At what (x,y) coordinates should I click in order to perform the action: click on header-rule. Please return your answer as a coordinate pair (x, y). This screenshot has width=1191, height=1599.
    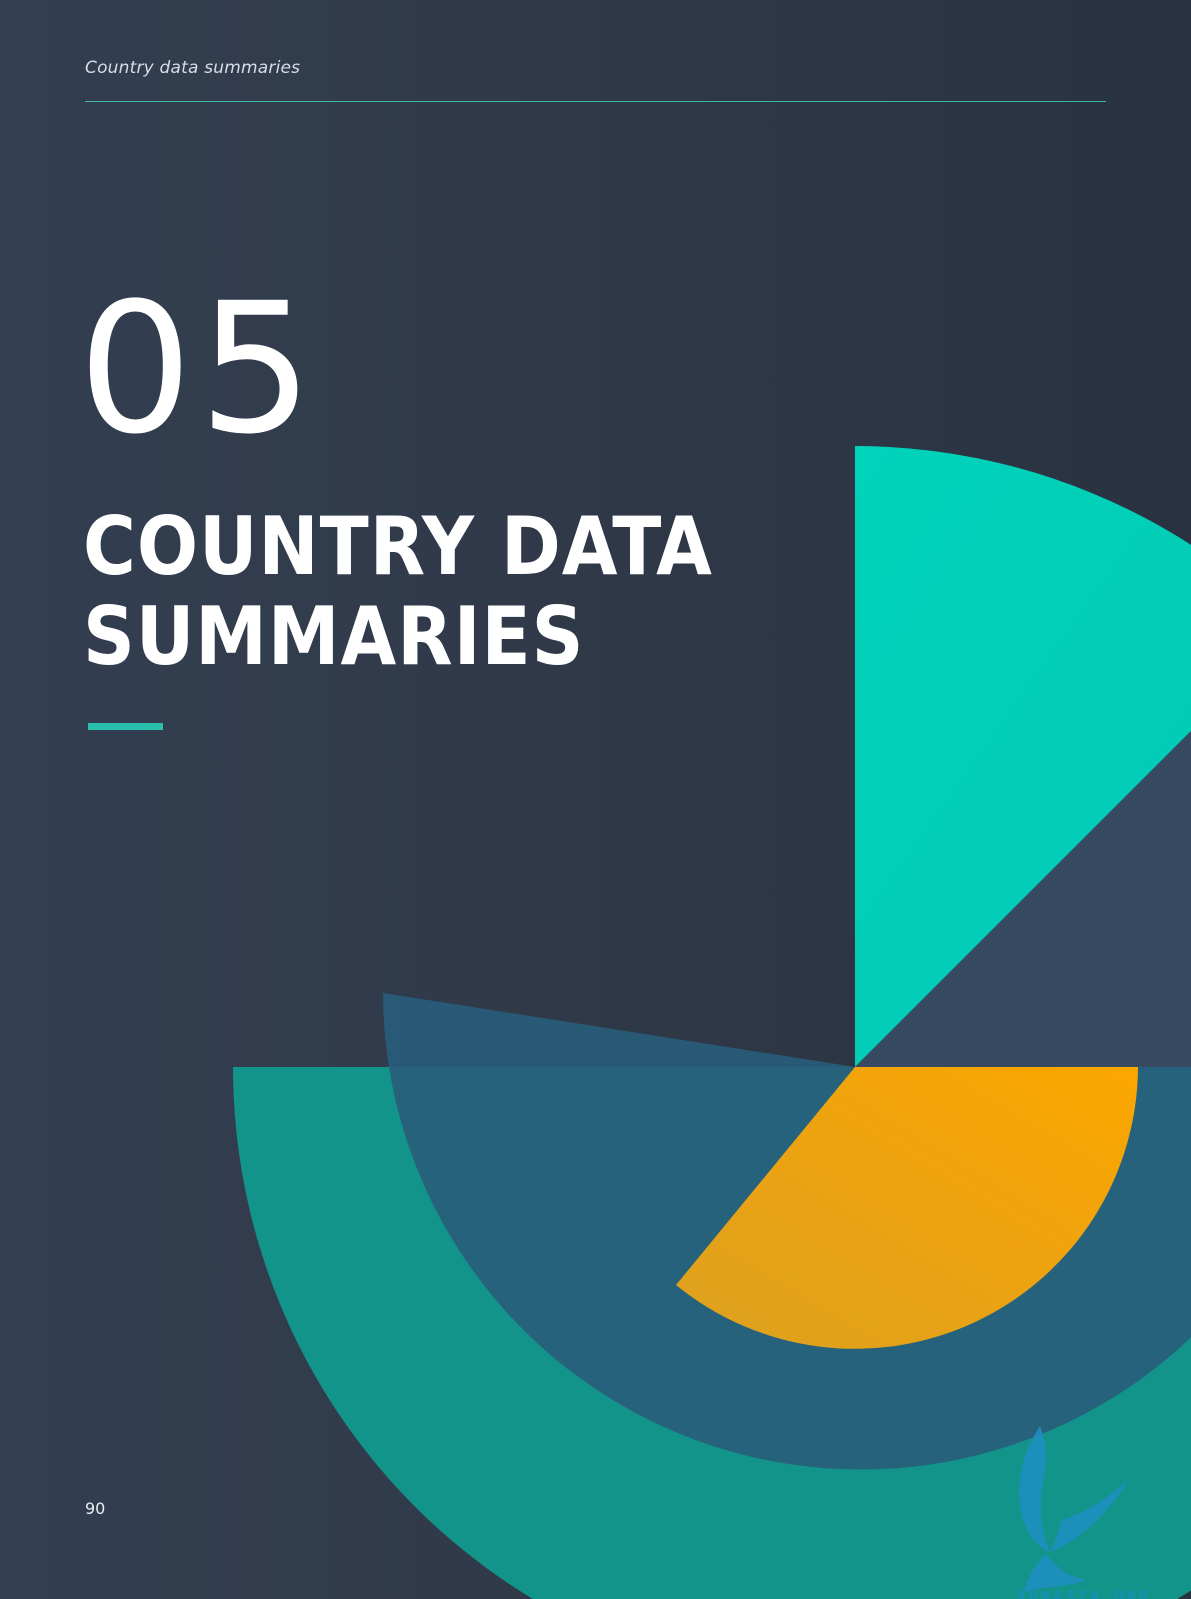
    Looking at the image, I should click on (595, 101).